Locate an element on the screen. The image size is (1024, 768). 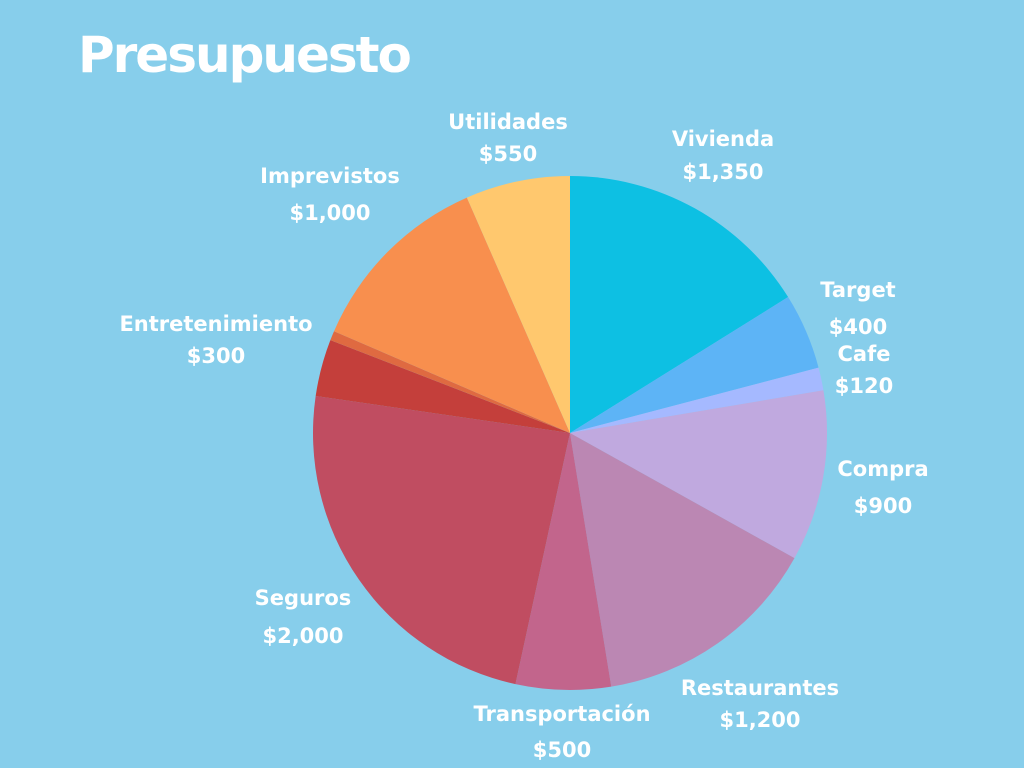
slice-label-restaurantes: Restaurantes is located at coordinates (760, 688).